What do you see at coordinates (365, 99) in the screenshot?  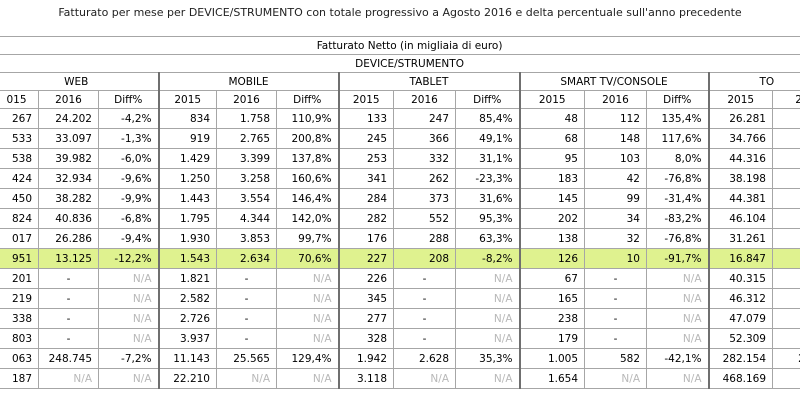 I see `column-header: 2015` at bounding box center [365, 99].